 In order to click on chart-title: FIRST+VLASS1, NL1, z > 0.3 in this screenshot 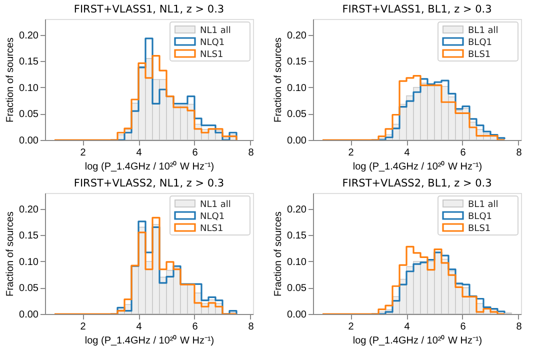, I will do `click(149, 10)`.